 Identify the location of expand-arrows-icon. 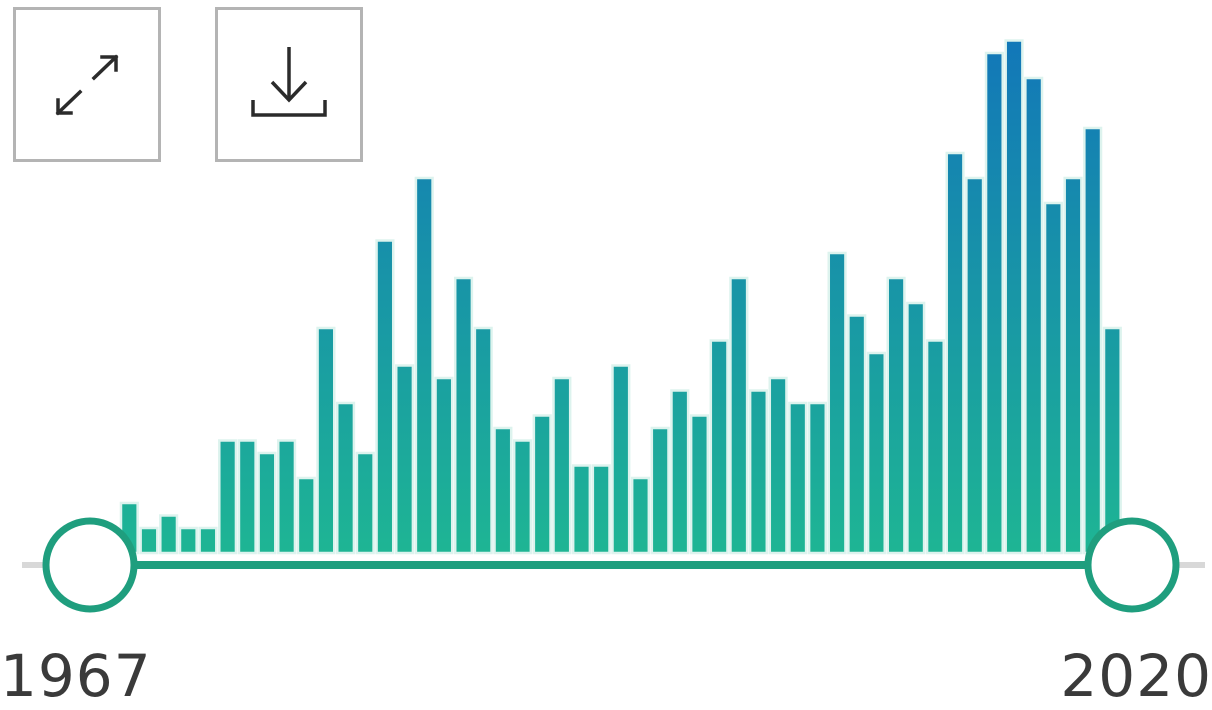
(87, 84).